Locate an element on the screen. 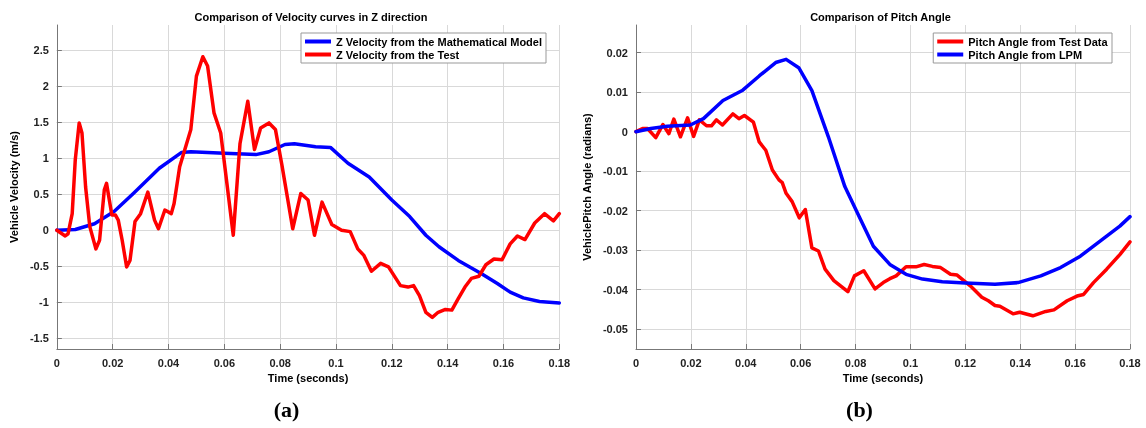  y-tick-label: -0.02 is located at coordinates (615, 210).